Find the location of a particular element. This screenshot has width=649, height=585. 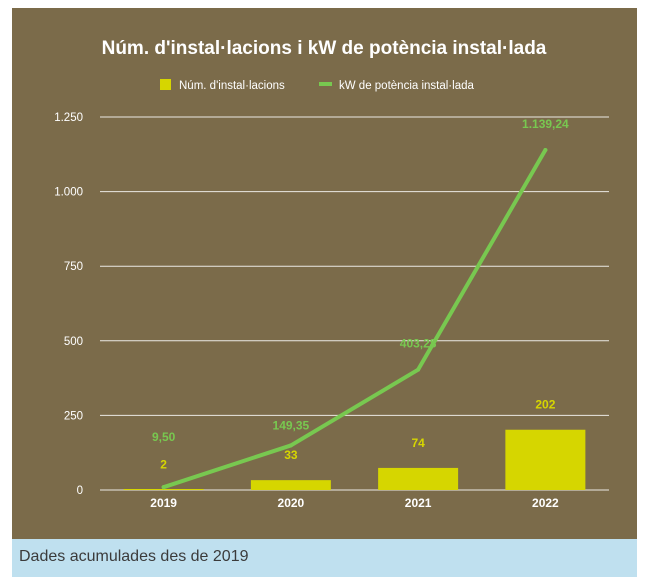

y-tick-label: 250 is located at coordinates (73, 416).